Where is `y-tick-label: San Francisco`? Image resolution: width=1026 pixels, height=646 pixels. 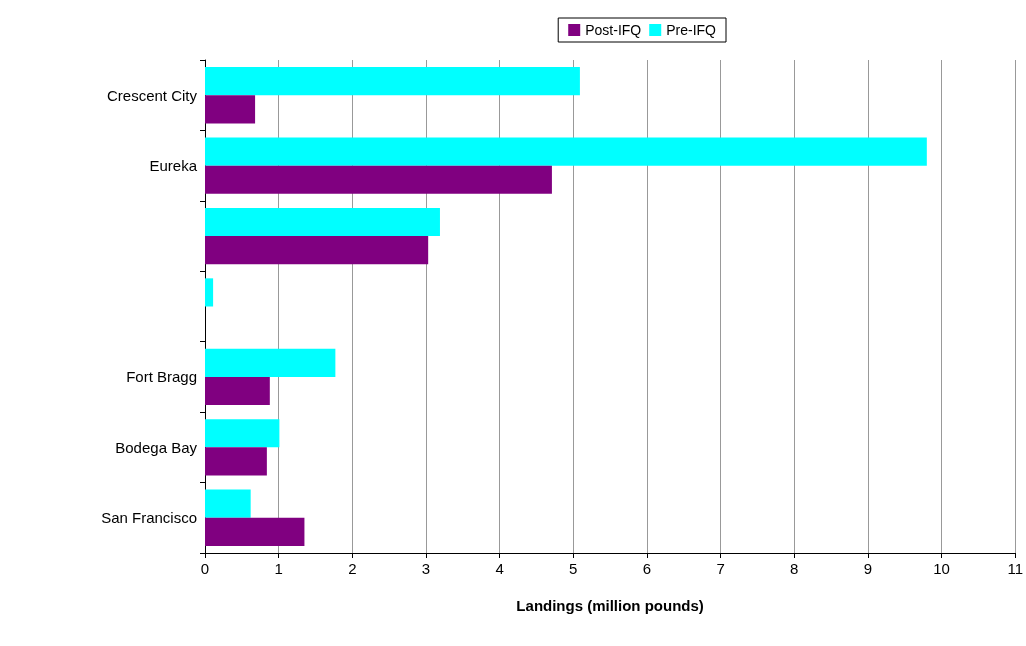 y-tick-label: San Francisco is located at coordinates (149, 518).